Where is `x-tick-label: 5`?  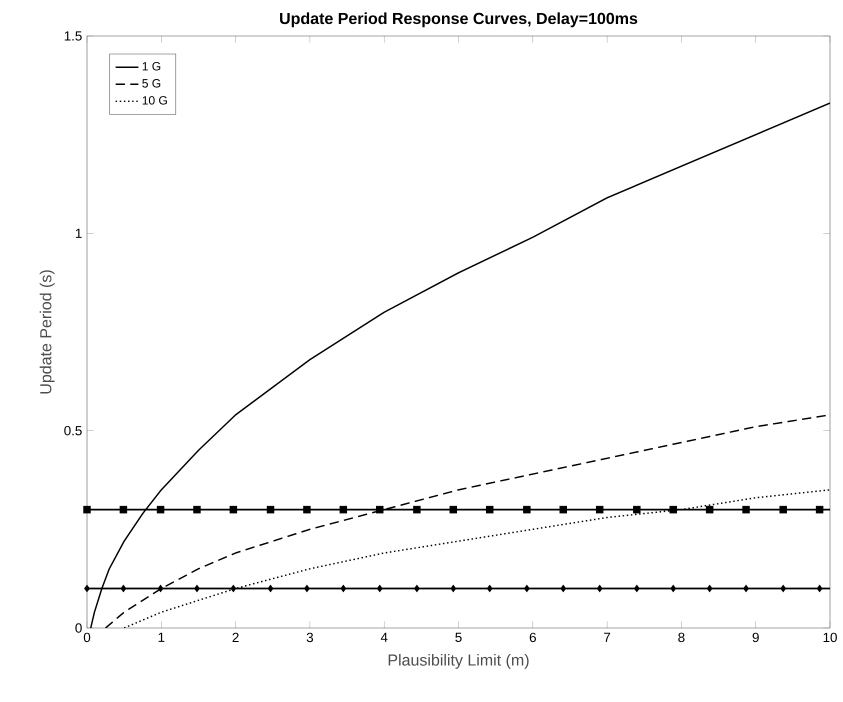
x-tick-label: 5 is located at coordinates (458, 637).